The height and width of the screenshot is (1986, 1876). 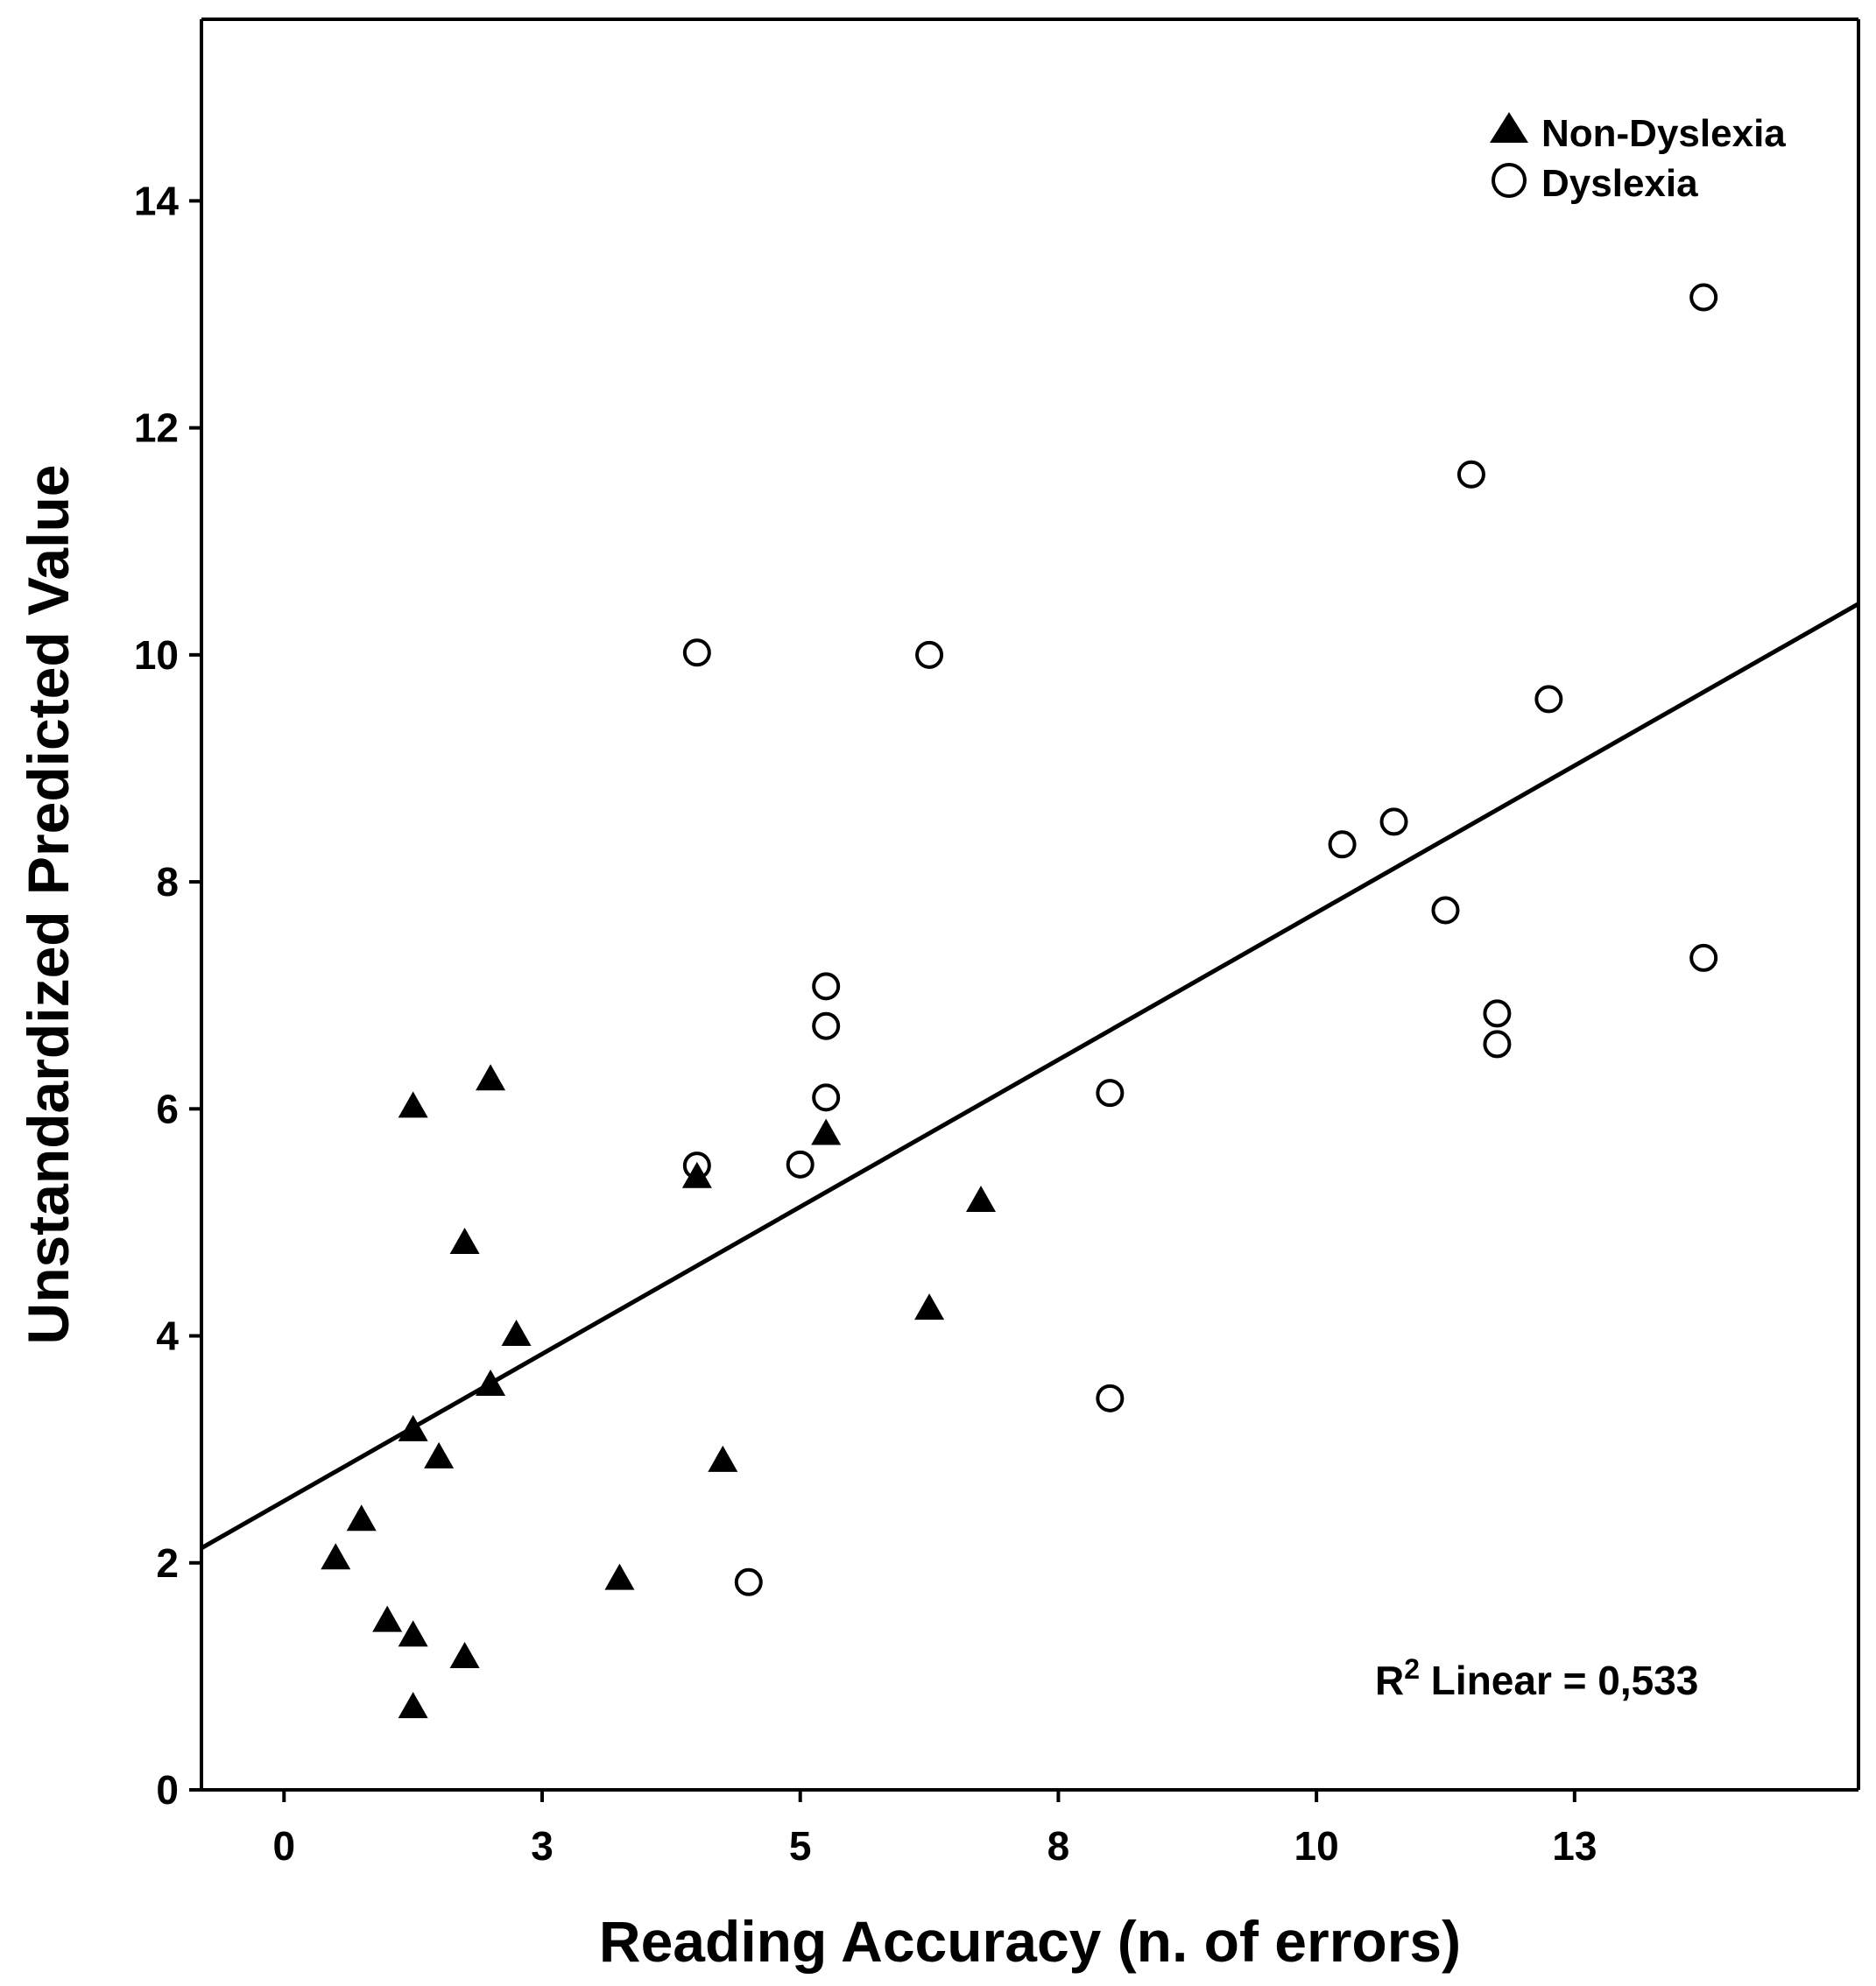 I want to click on x-tick-label: 0, so click(x=284, y=1846).